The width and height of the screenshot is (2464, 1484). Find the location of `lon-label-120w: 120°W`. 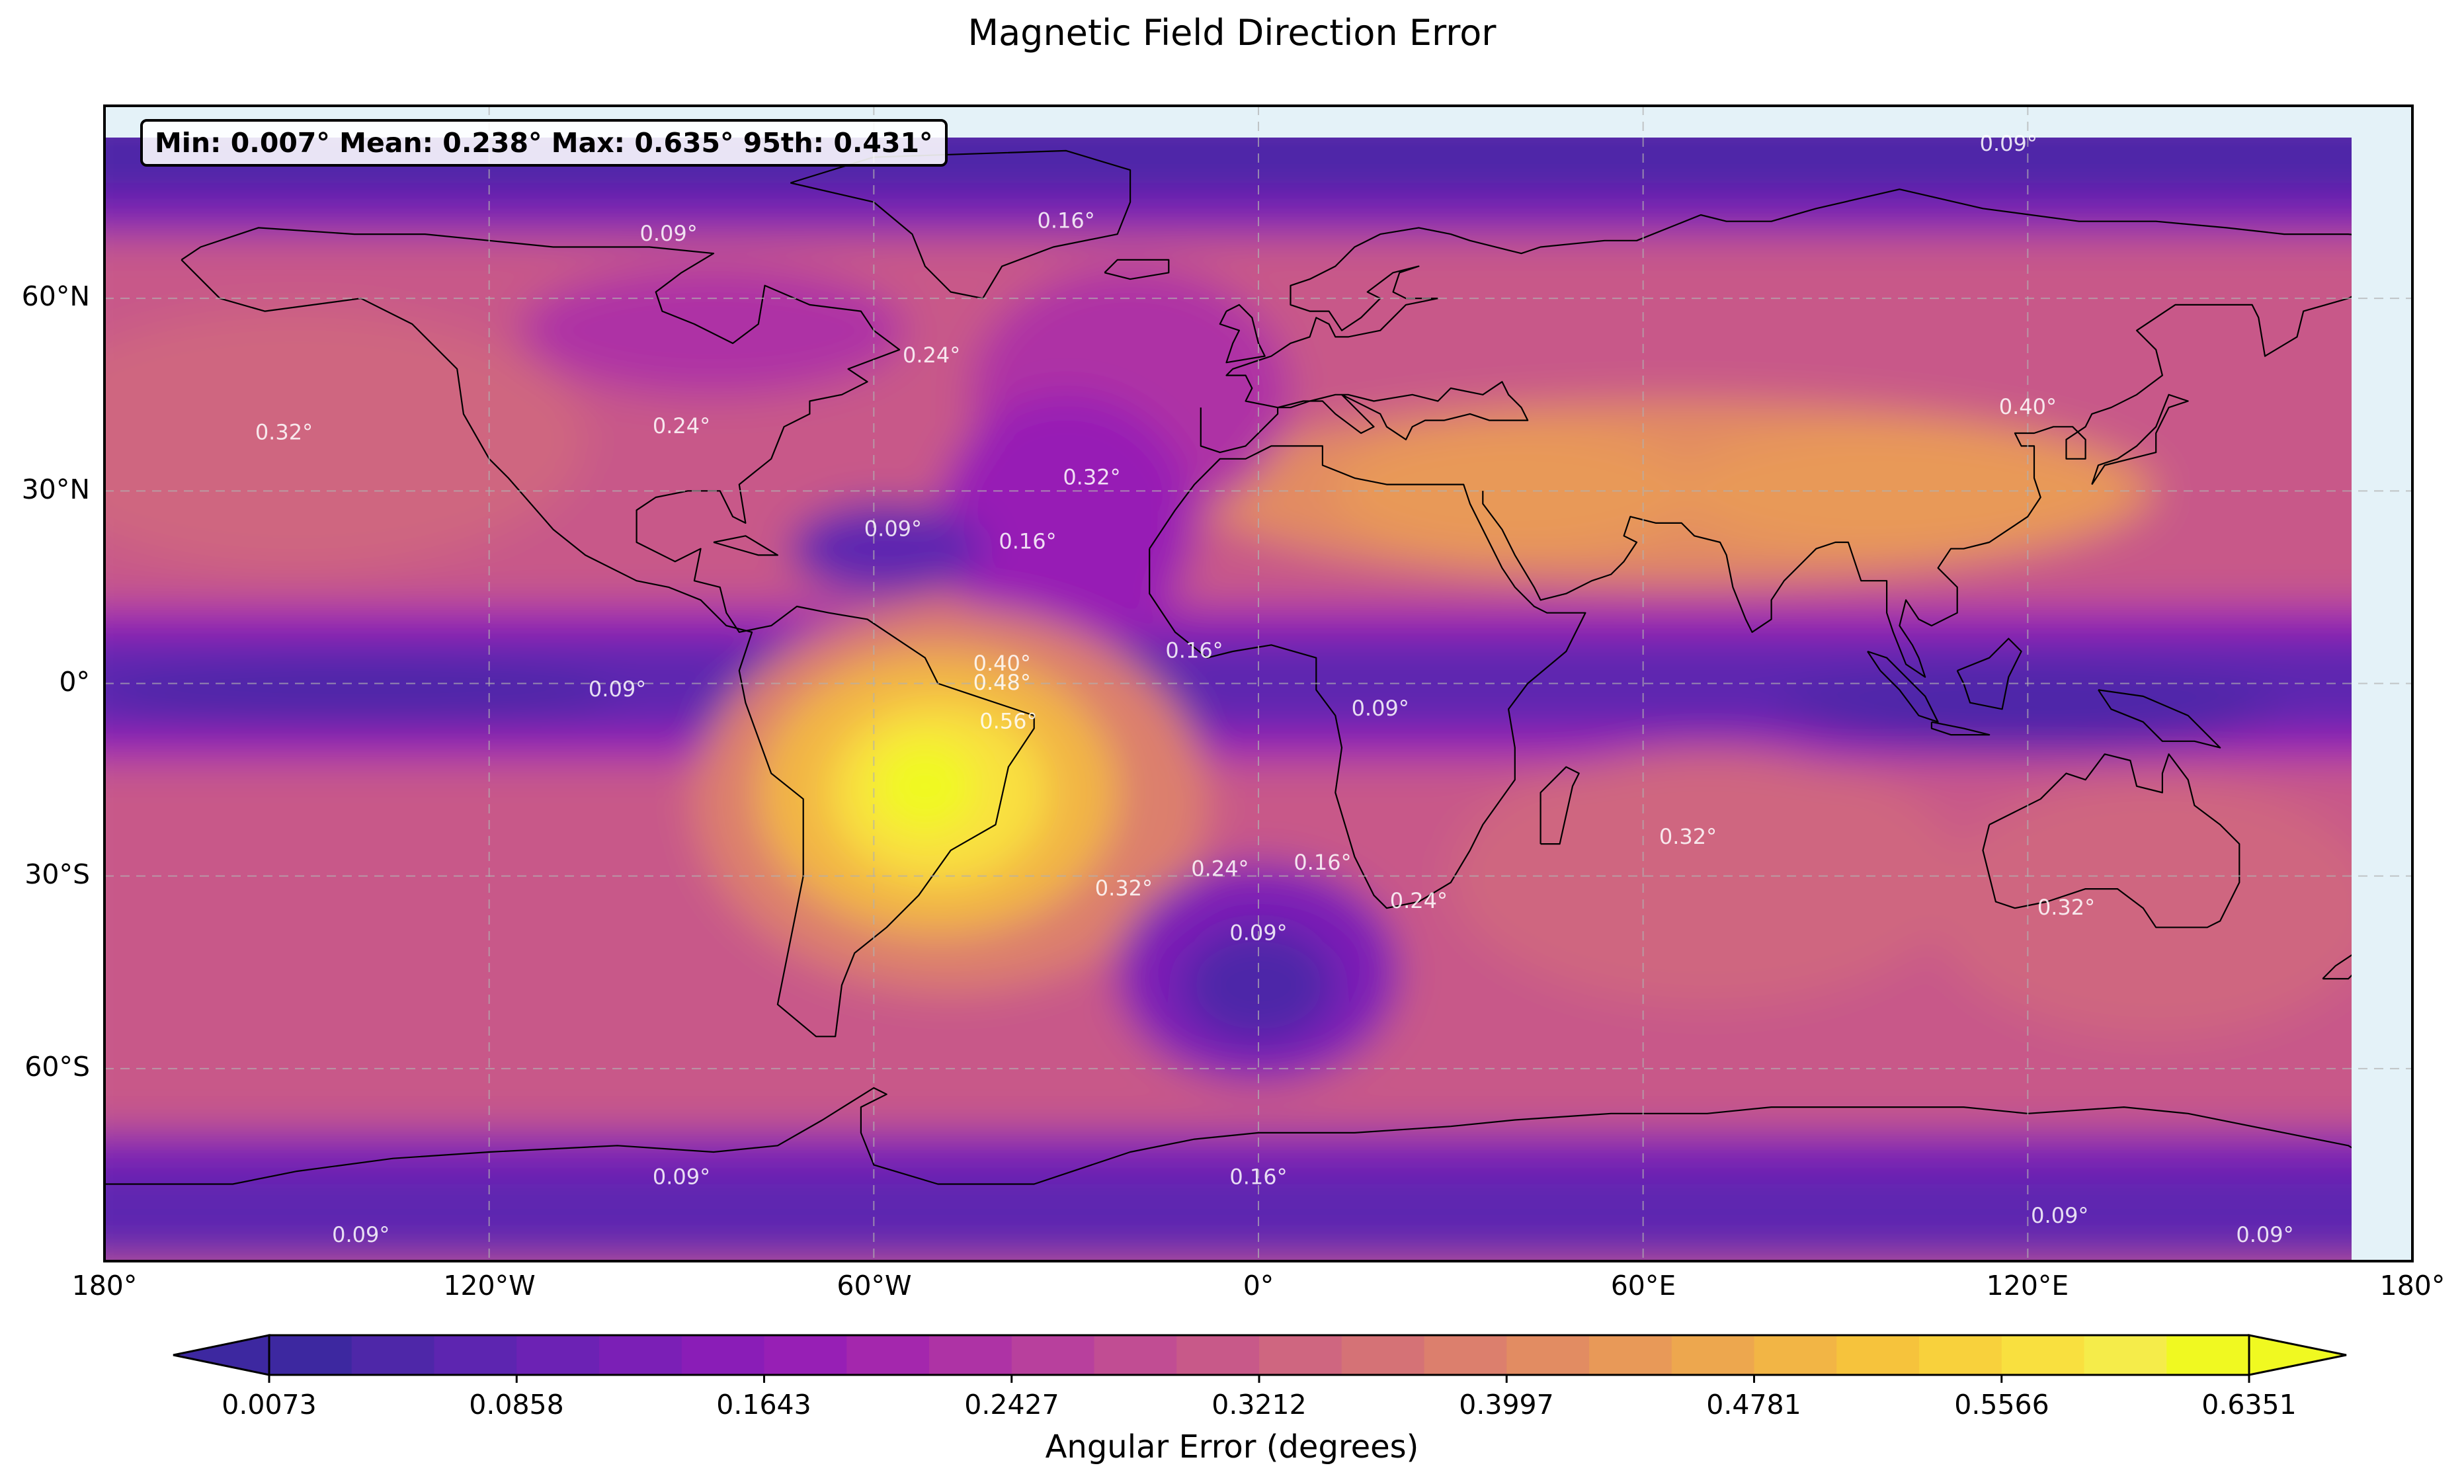

lon-label-120w: 120°W is located at coordinates (490, 1286).